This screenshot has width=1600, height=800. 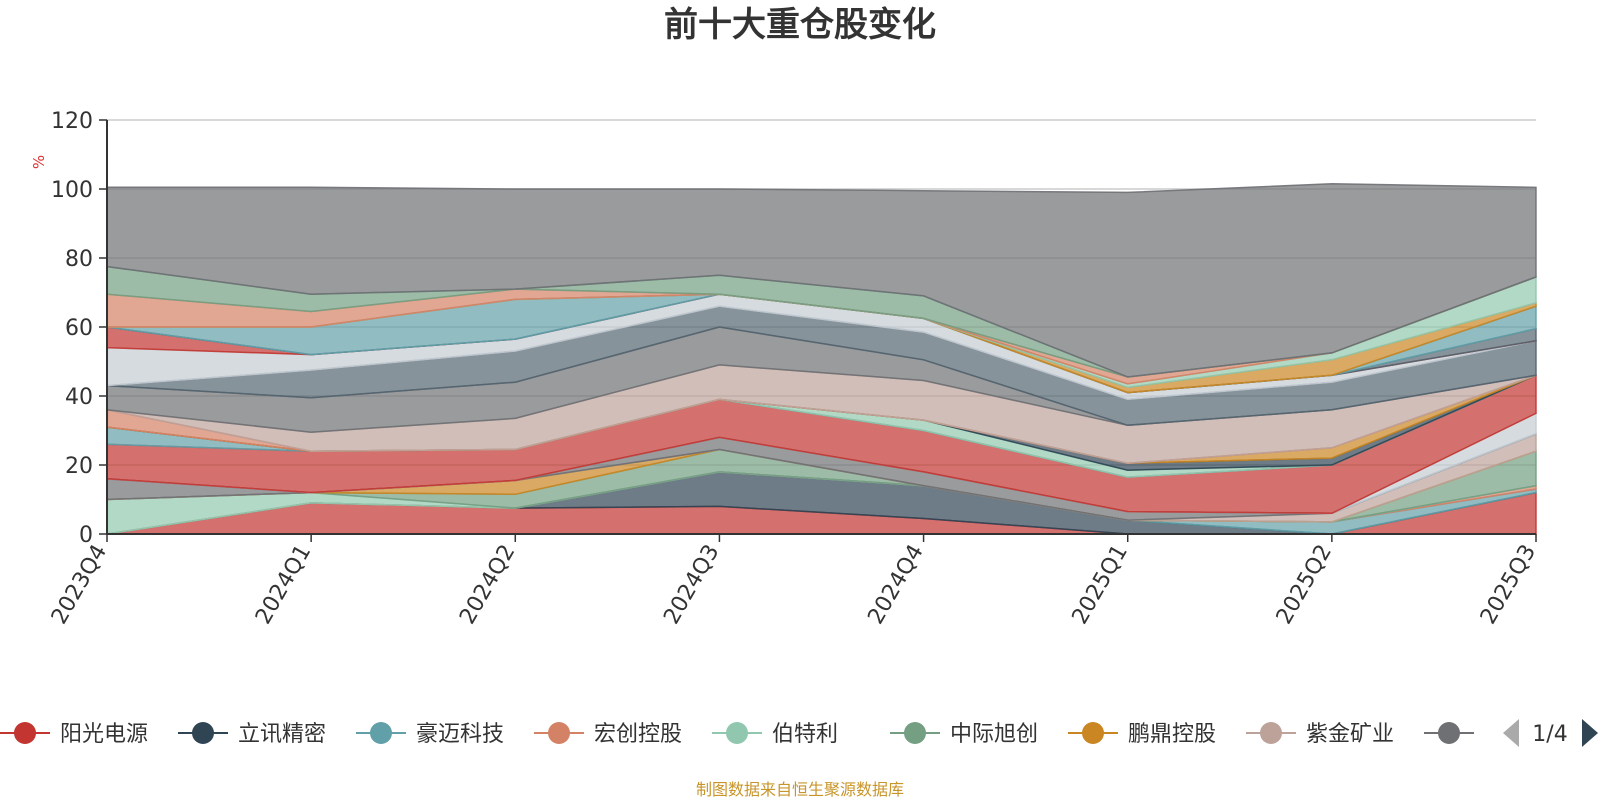 What do you see at coordinates (79, 466) in the screenshot?
I see `y-tick-label: 20` at bounding box center [79, 466].